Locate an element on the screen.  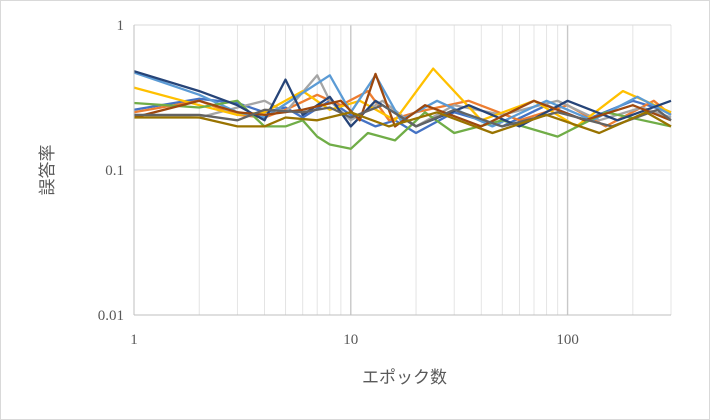
y-tick-label: 0.1 is located at coordinates (114, 171).